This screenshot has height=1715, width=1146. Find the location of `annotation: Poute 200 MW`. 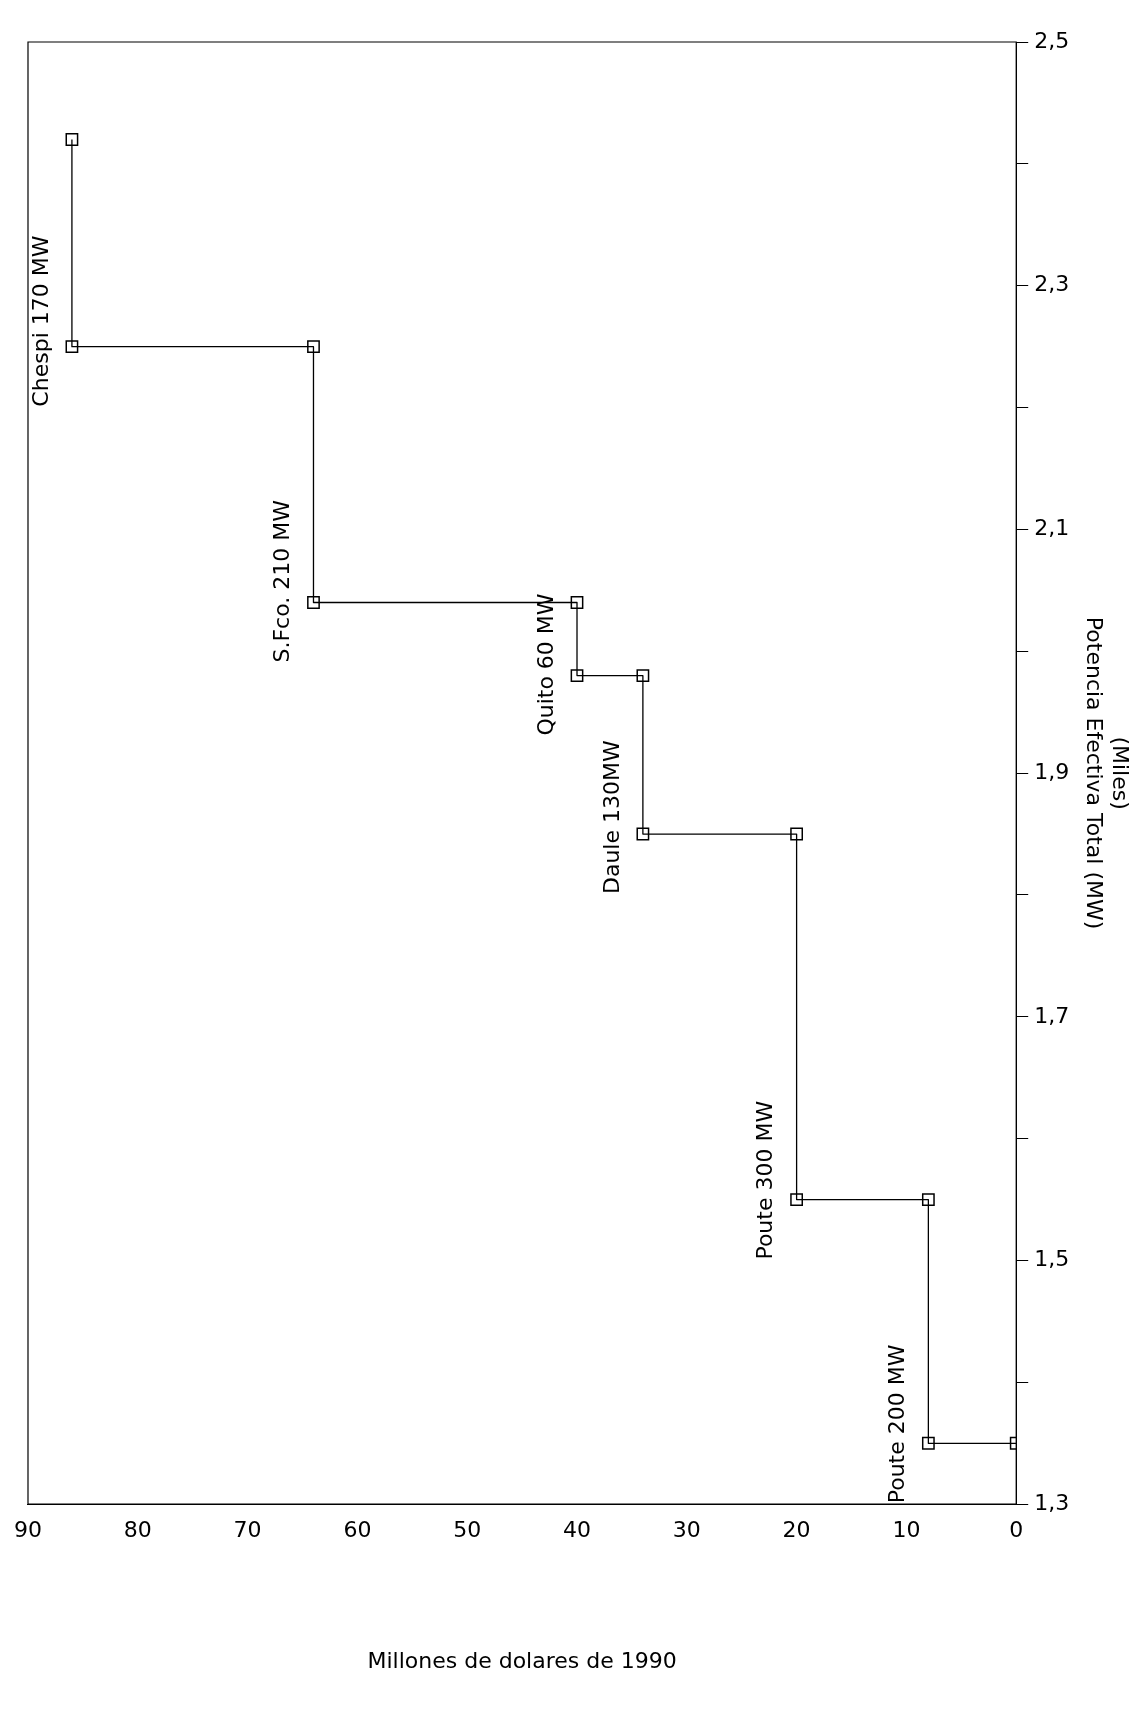

annotation: Poute 200 MW is located at coordinates (897, 1424).